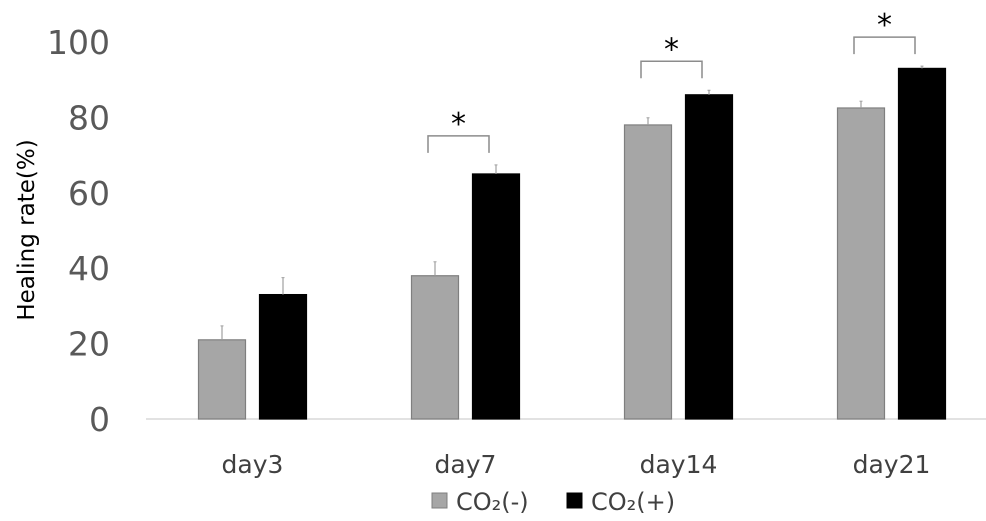  I want to click on y-tick-label: 20, so click(89, 344).